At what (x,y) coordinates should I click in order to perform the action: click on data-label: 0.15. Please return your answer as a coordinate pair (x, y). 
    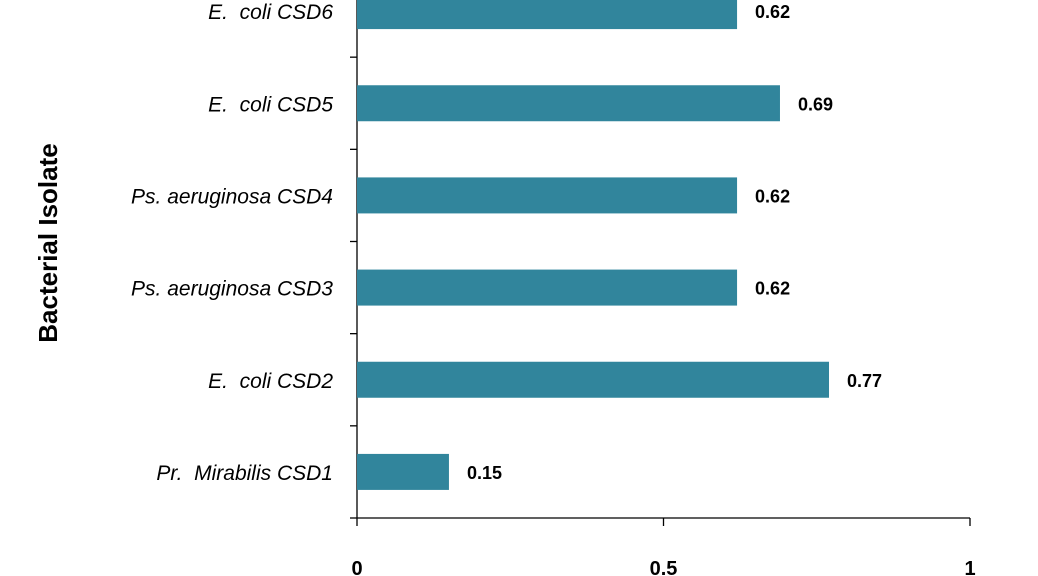
    Looking at the image, I should click on (484, 473).